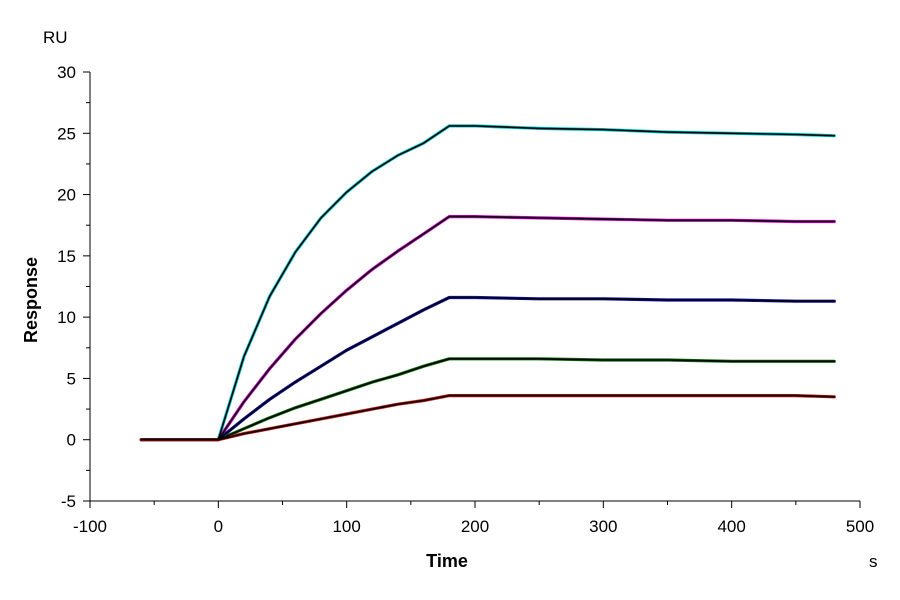 The image size is (900, 600). Describe the element at coordinates (66, 256) in the screenshot. I see `y-tick-label: 15` at that location.